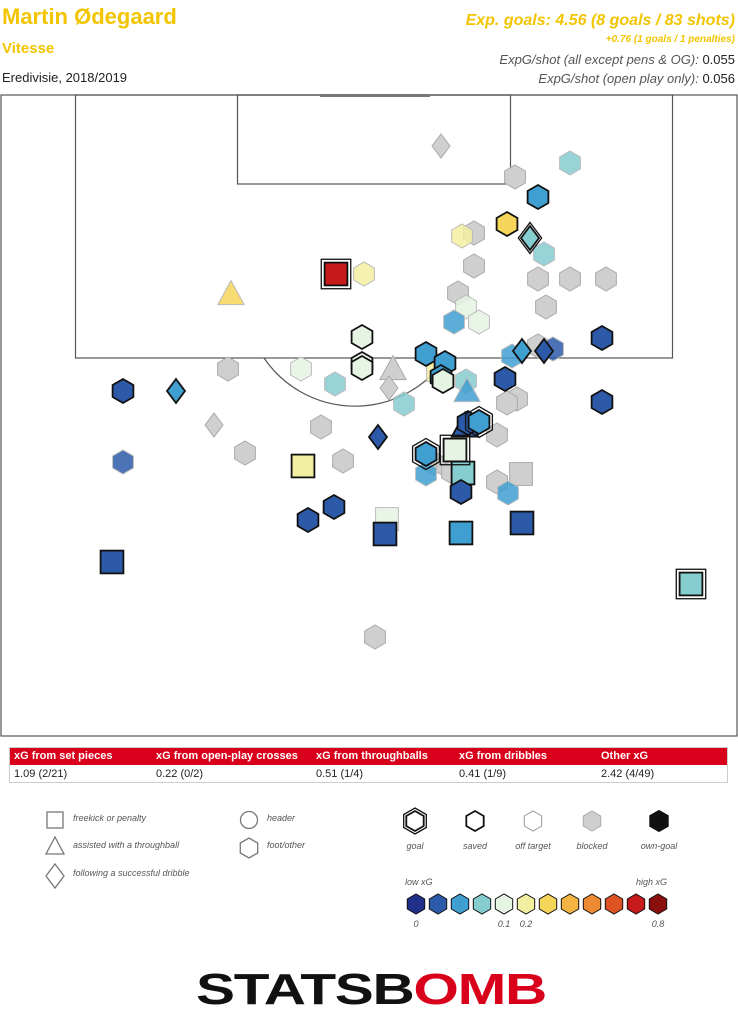  Describe the element at coordinates (55, 820) in the screenshot. I see `square-icon` at that location.